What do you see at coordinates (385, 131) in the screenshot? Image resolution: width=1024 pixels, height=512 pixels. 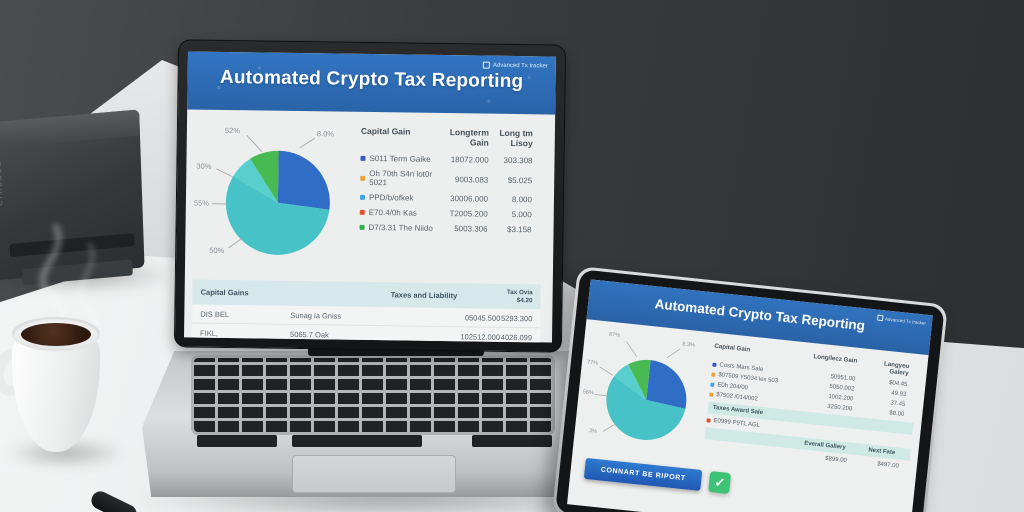 I see `col-header: Capital Gain` at bounding box center [385, 131].